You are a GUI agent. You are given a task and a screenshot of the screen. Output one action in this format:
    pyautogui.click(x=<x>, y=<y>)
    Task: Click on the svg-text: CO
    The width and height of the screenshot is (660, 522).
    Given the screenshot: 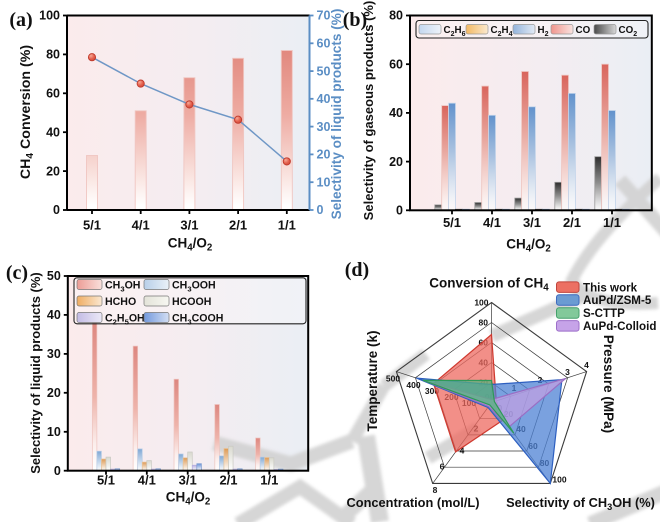 What is the action you would take?
    pyautogui.click(x=583, y=30)
    